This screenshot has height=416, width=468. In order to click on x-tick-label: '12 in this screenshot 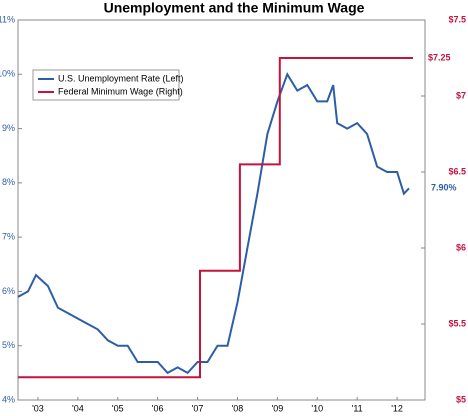, I will do `click(397, 408)`.